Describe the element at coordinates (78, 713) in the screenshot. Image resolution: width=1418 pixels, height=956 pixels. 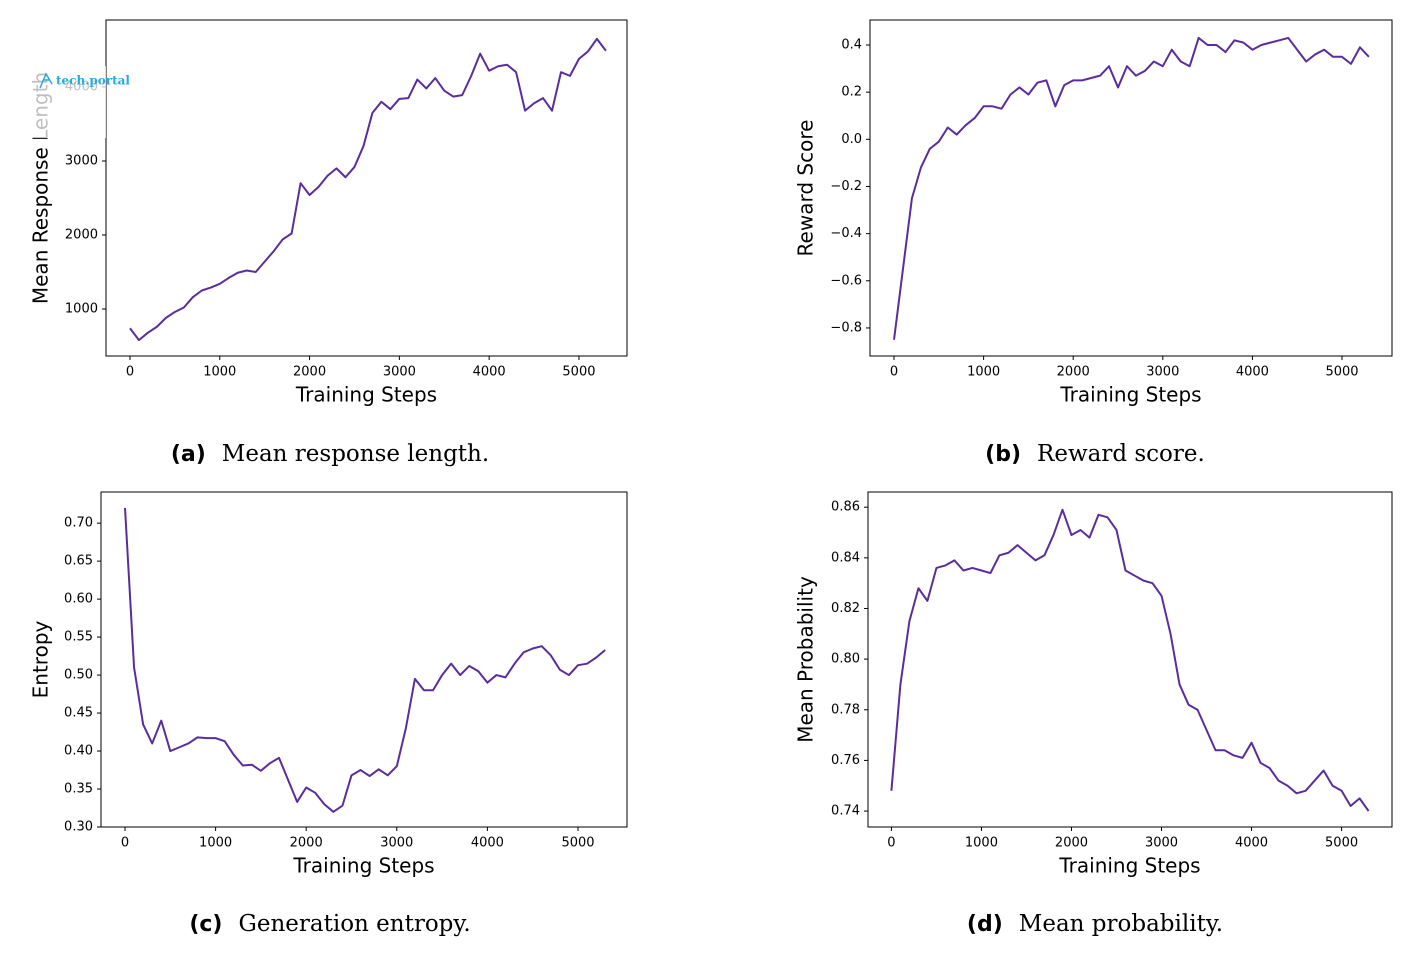
I see `y-tick-label: 0.45` at that location.